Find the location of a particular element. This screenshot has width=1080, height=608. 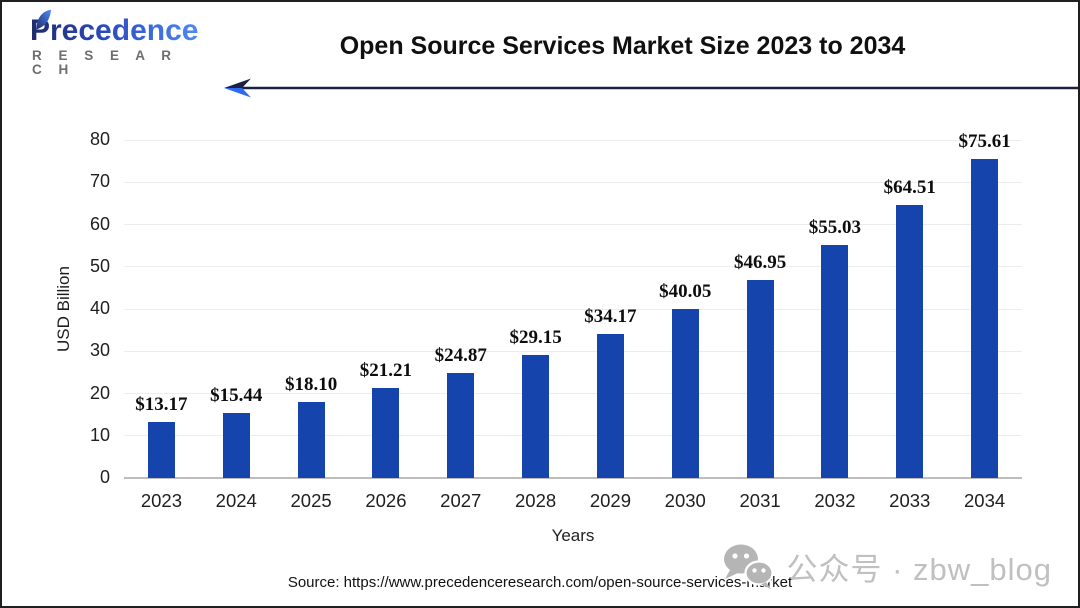

wechat-icon is located at coordinates (749, 566).